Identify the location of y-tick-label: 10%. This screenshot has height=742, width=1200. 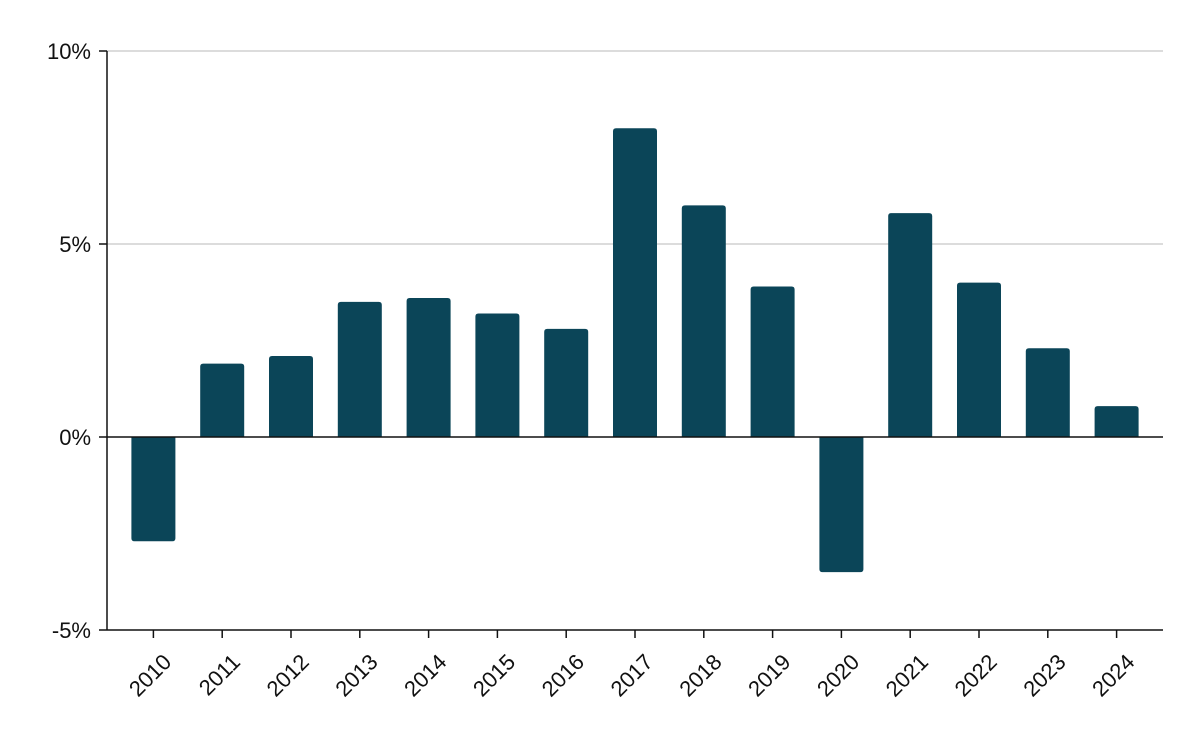
(69, 51).